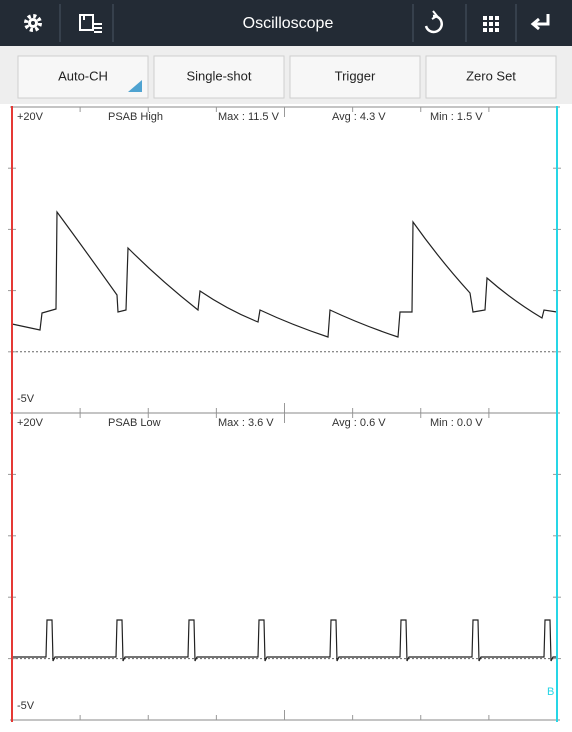 Image resolution: width=572 pixels, height=732 pixels. I want to click on button-label: Trigger, so click(355, 75).